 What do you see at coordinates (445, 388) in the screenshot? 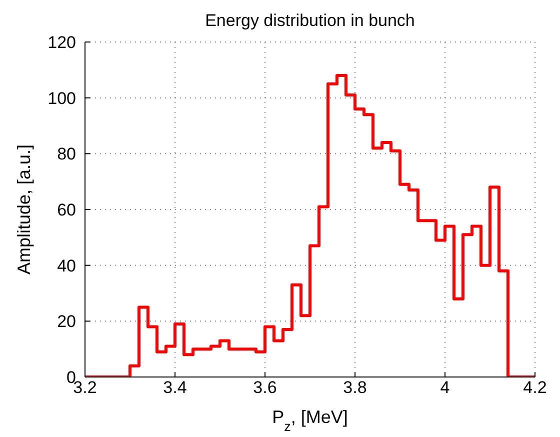
I see `x-tick-label: 4` at bounding box center [445, 388].